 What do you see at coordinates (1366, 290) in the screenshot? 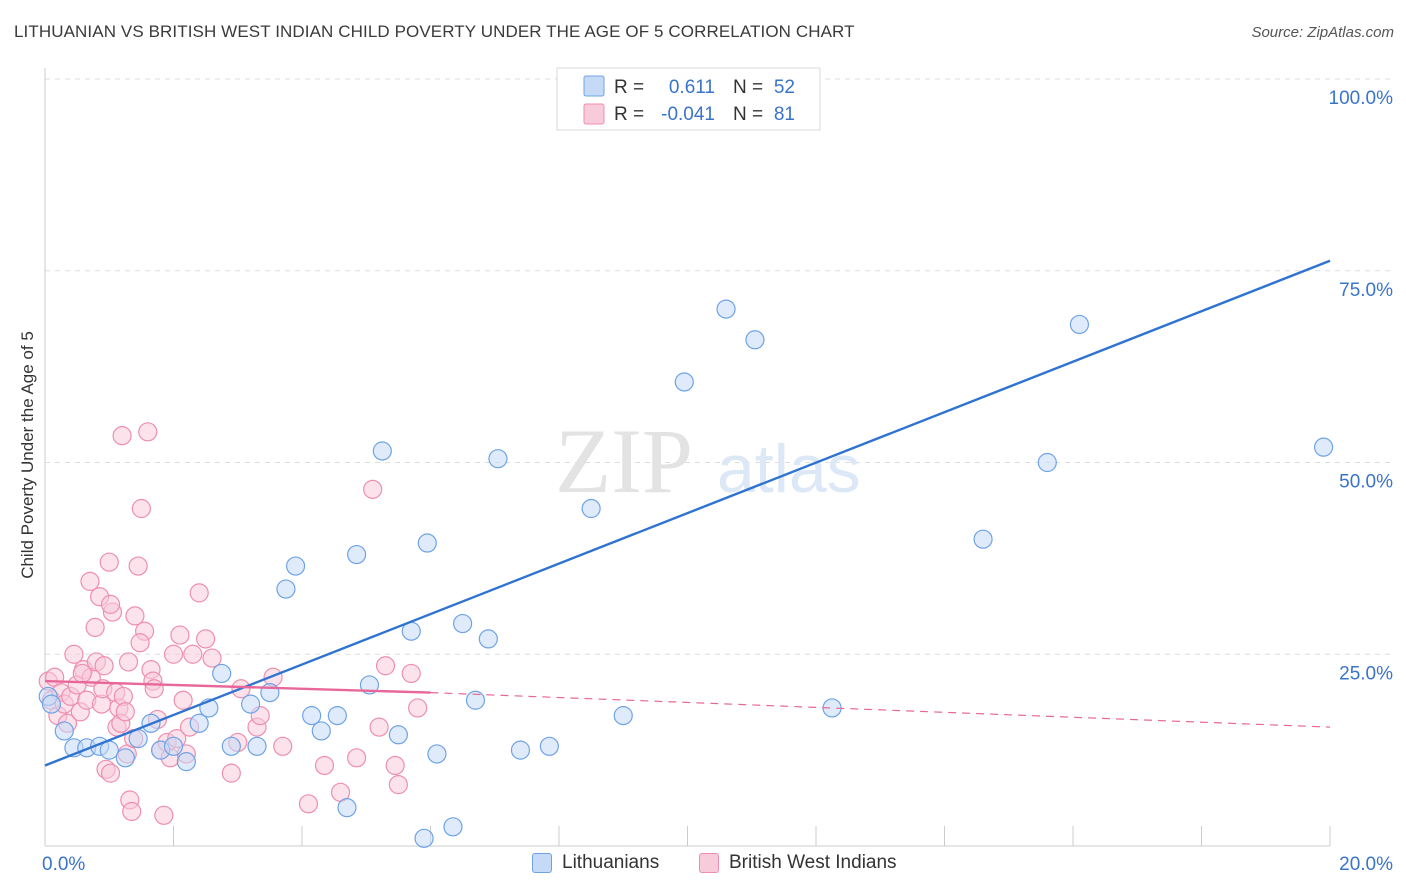
I see `y-tick-label-2: 75.0%` at bounding box center [1366, 290].